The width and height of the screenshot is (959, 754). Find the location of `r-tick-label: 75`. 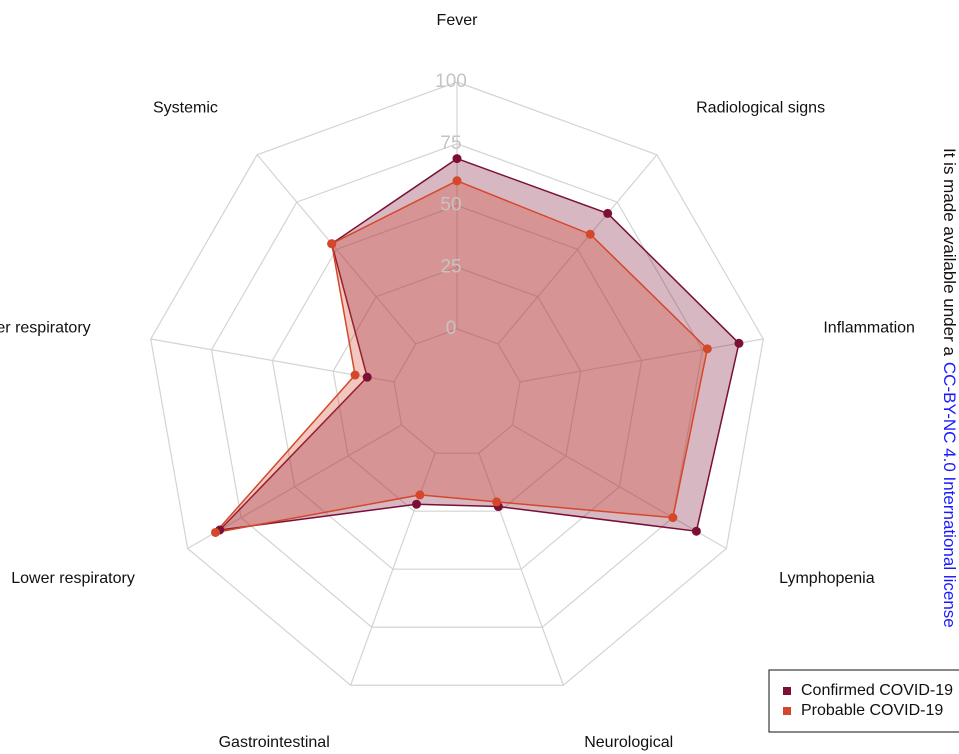

r-tick-label: 75 is located at coordinates (450, 143).